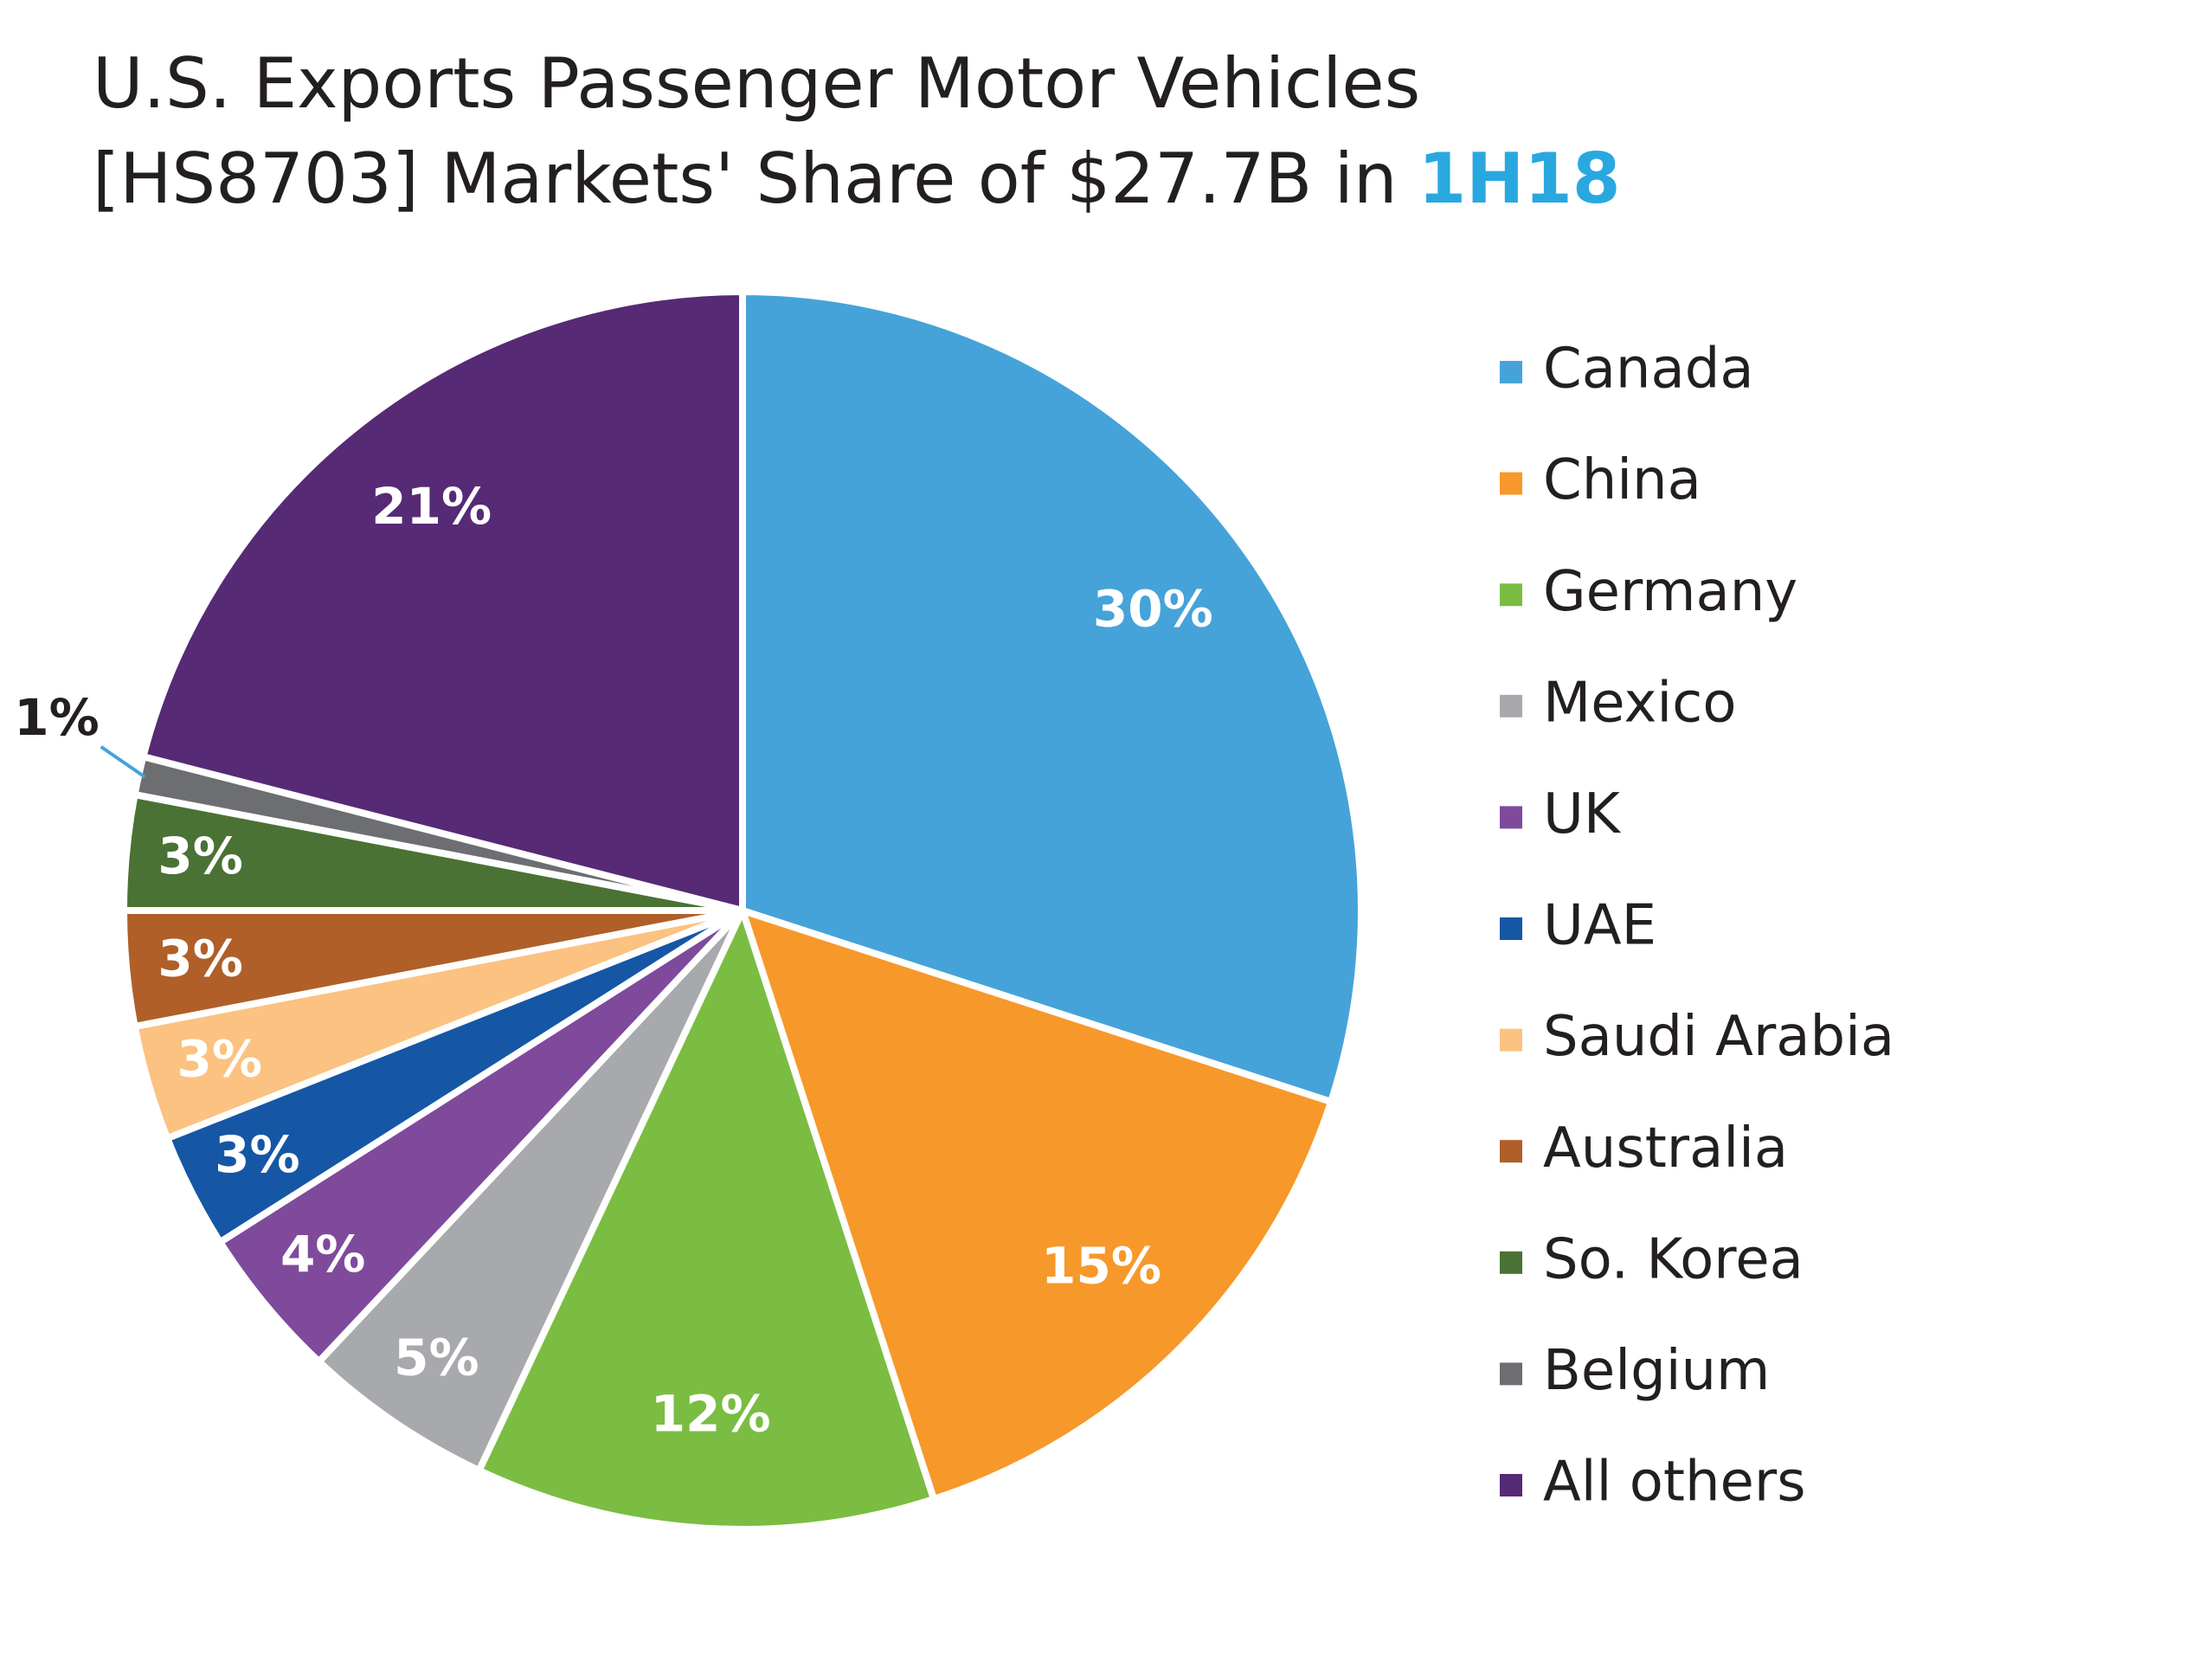 The image size is (2212, 1654). What do you see at coordinates (1674, 1483) in the screenshot?
I see `legend-label: All others` at bounding box center [1674, 1483].